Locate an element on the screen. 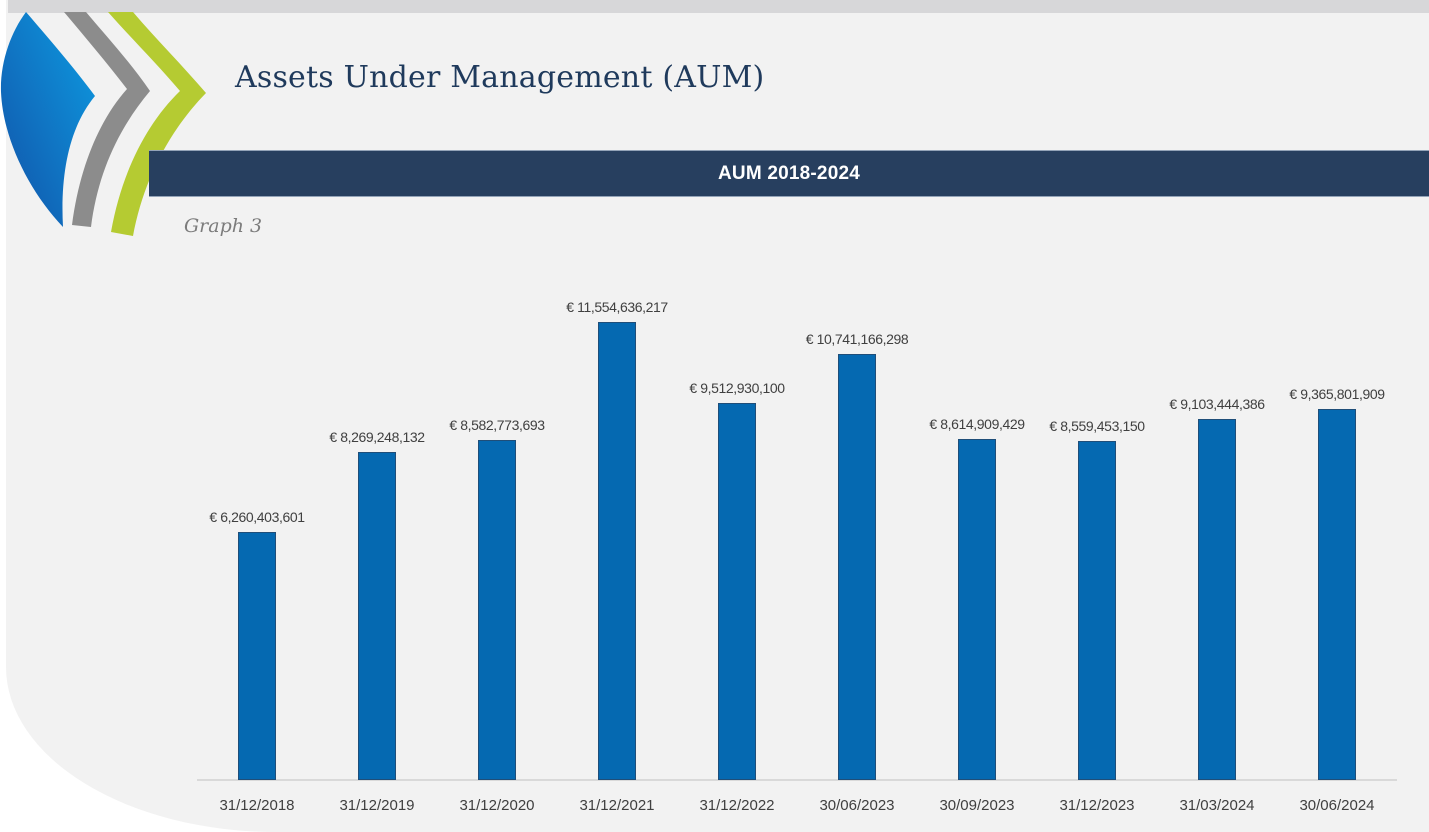  top-edge-strip is located at coordinates (718, 6).